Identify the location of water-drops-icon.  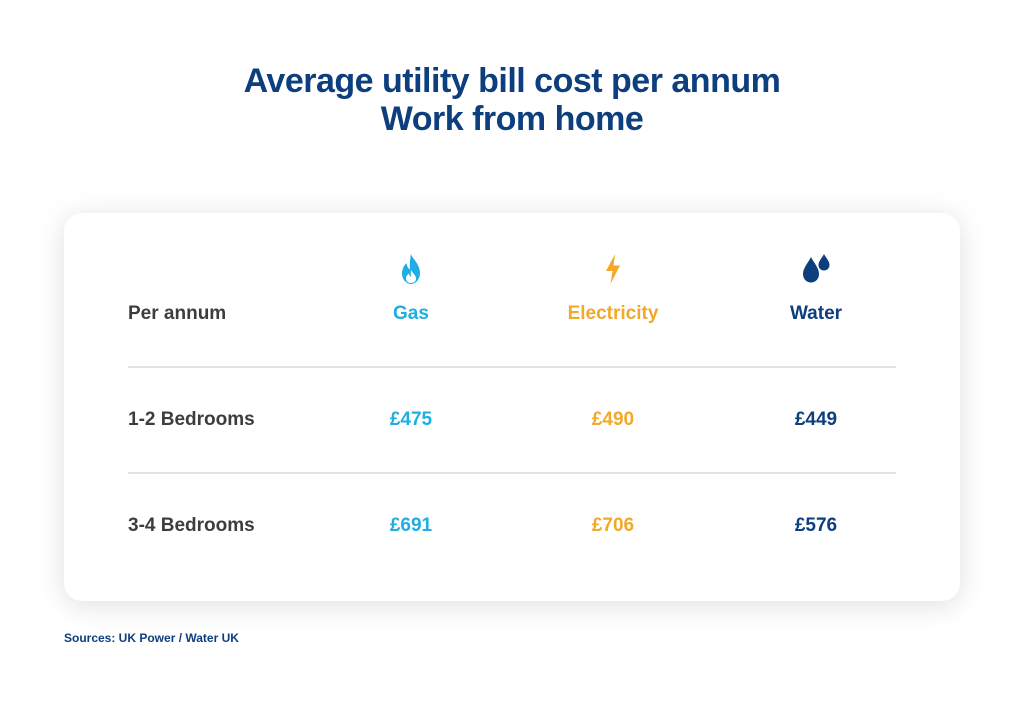
(816, 270).